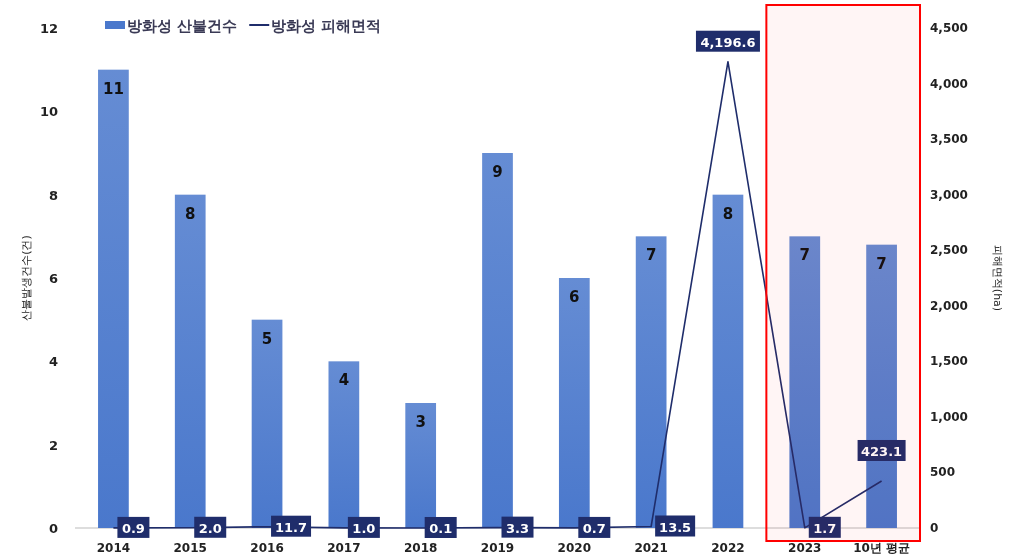  Describe the element at coordinates (441, 528) in the screenshot. I see `data-label: 0.1` at that location.